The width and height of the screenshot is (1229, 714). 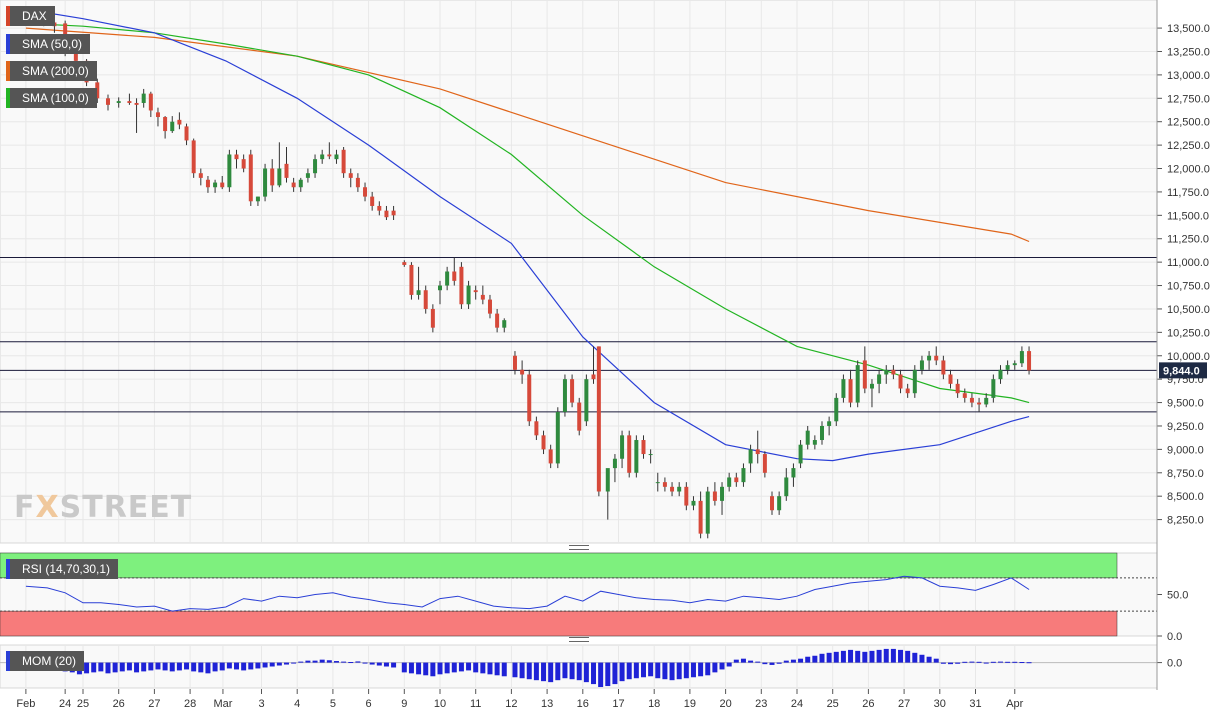 I want to click on indicator-label-sma50: SMA (50,0), so click(x=48, y=44).